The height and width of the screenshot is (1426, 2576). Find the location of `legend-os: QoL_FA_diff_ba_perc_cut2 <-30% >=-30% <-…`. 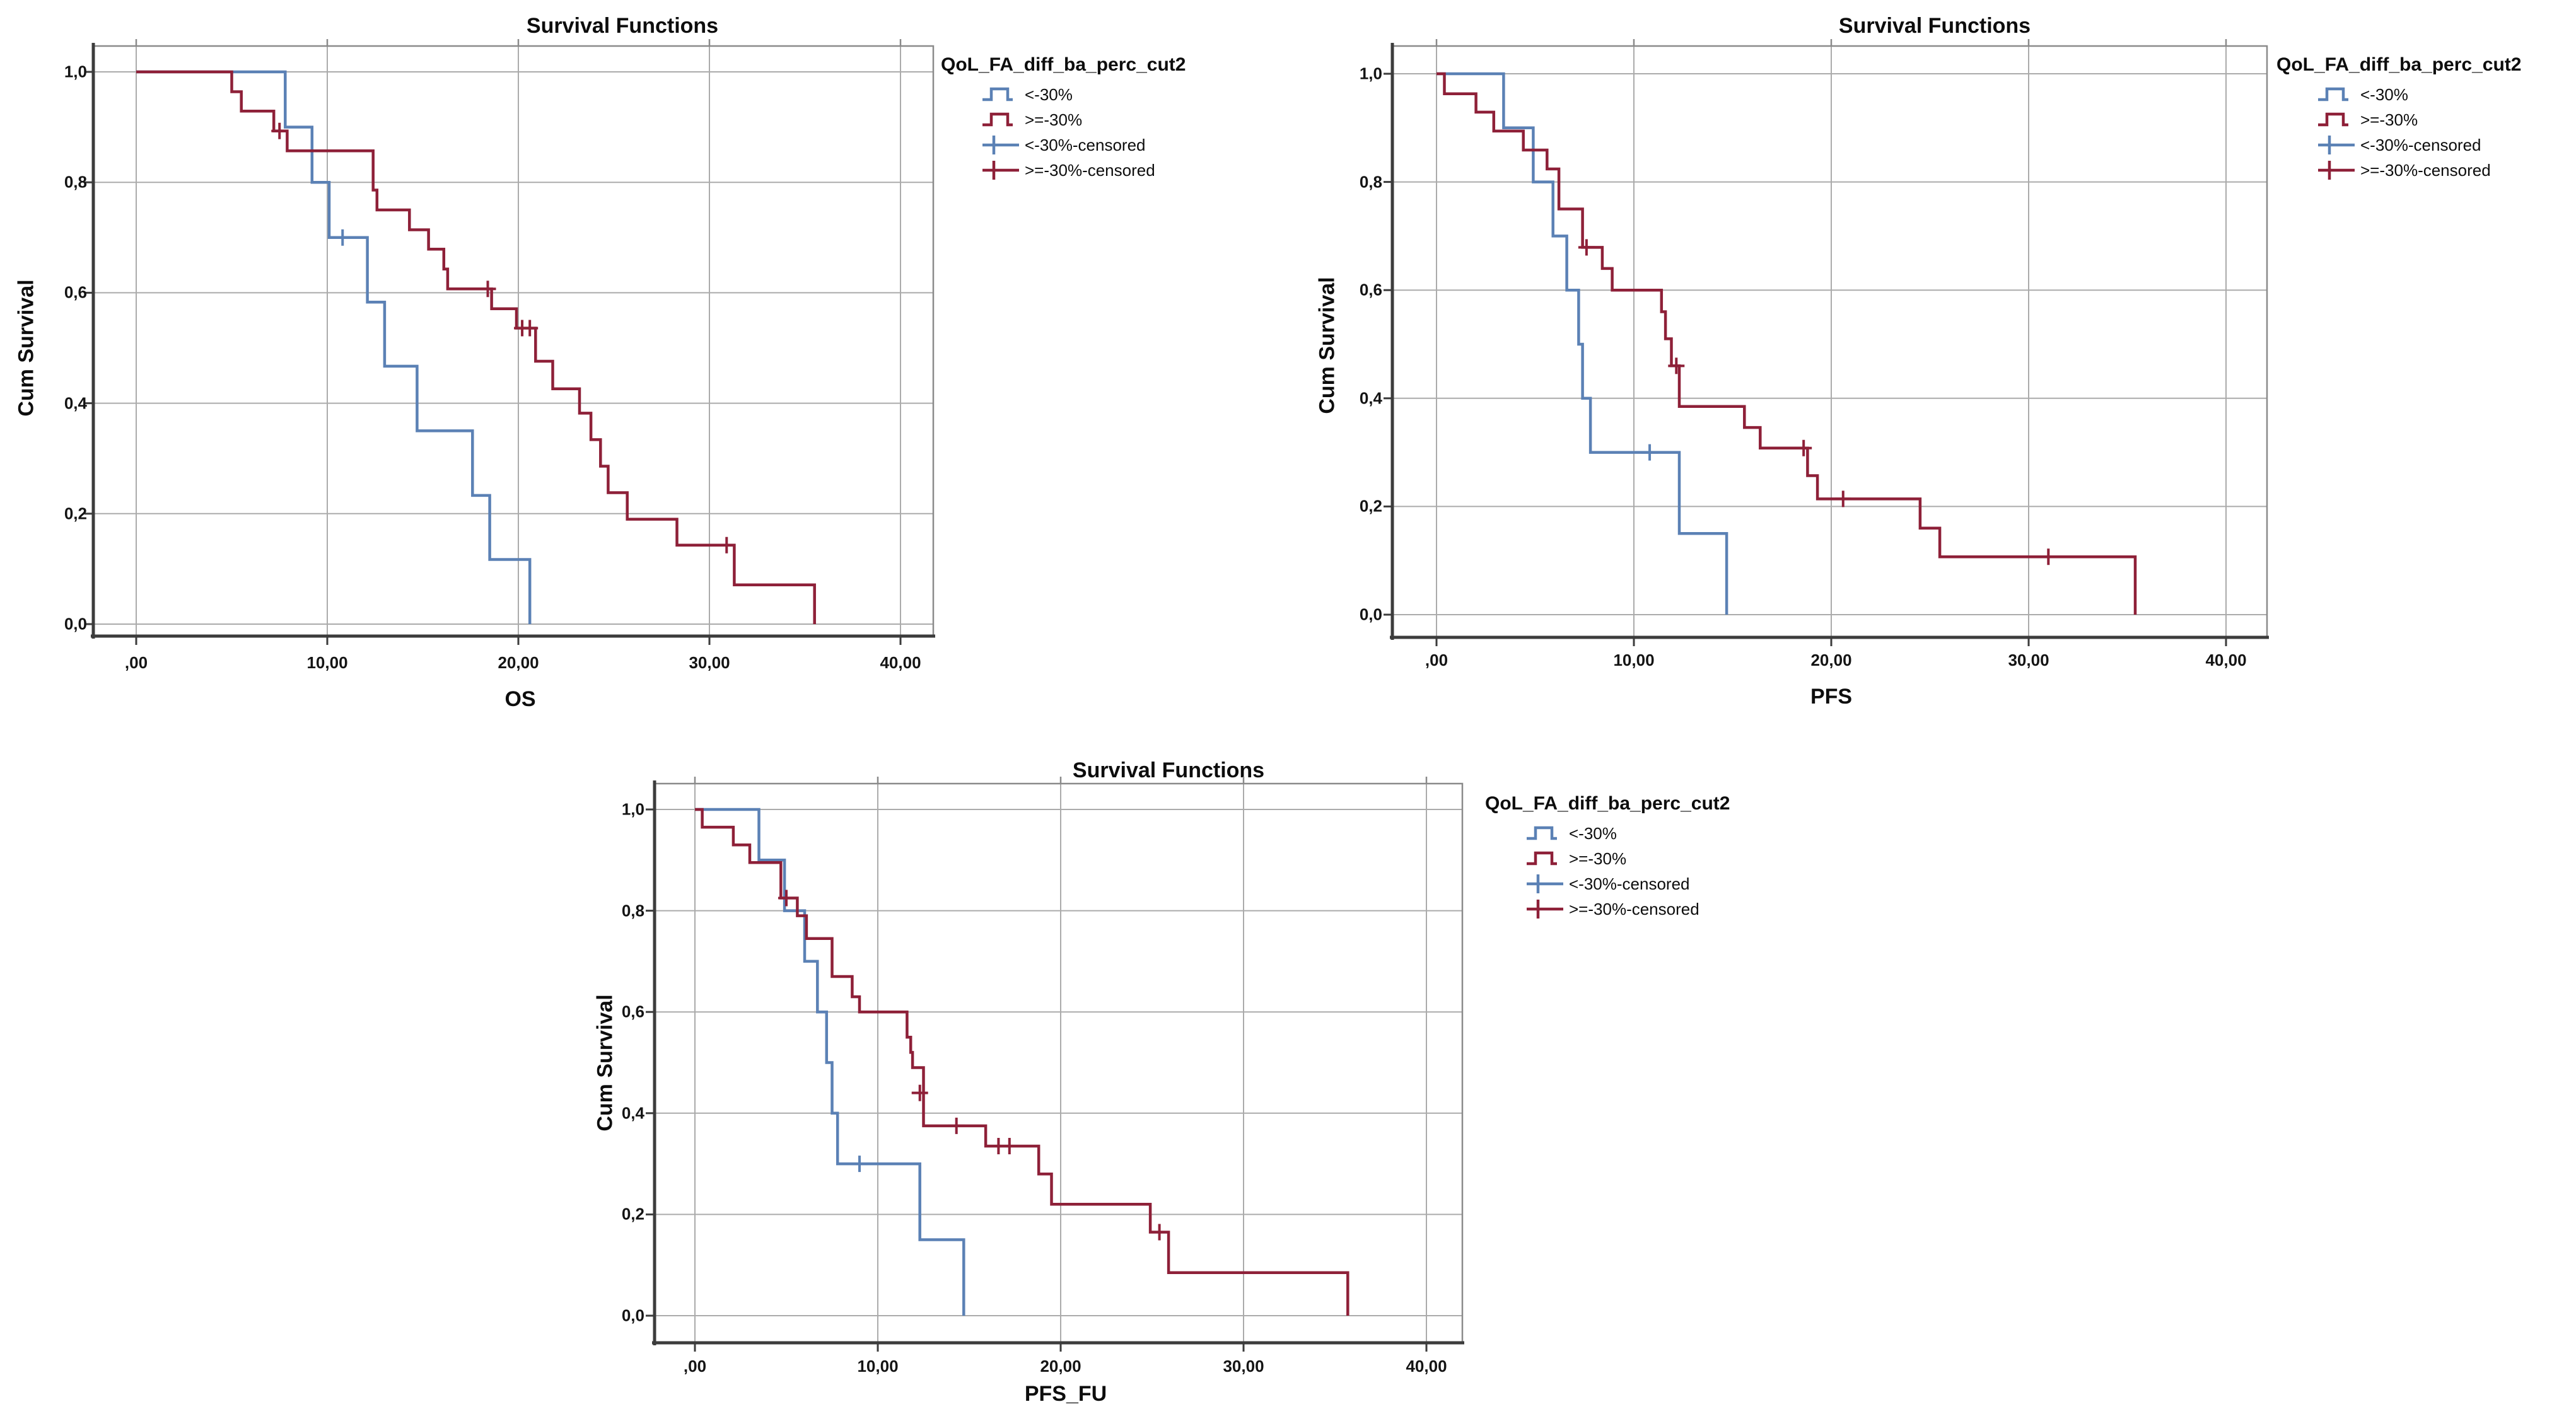

legend-os: QoL_FA_diff_ba_perc_cut2 <-30% >=-30% <-… is located at coordinates (1064, 118).